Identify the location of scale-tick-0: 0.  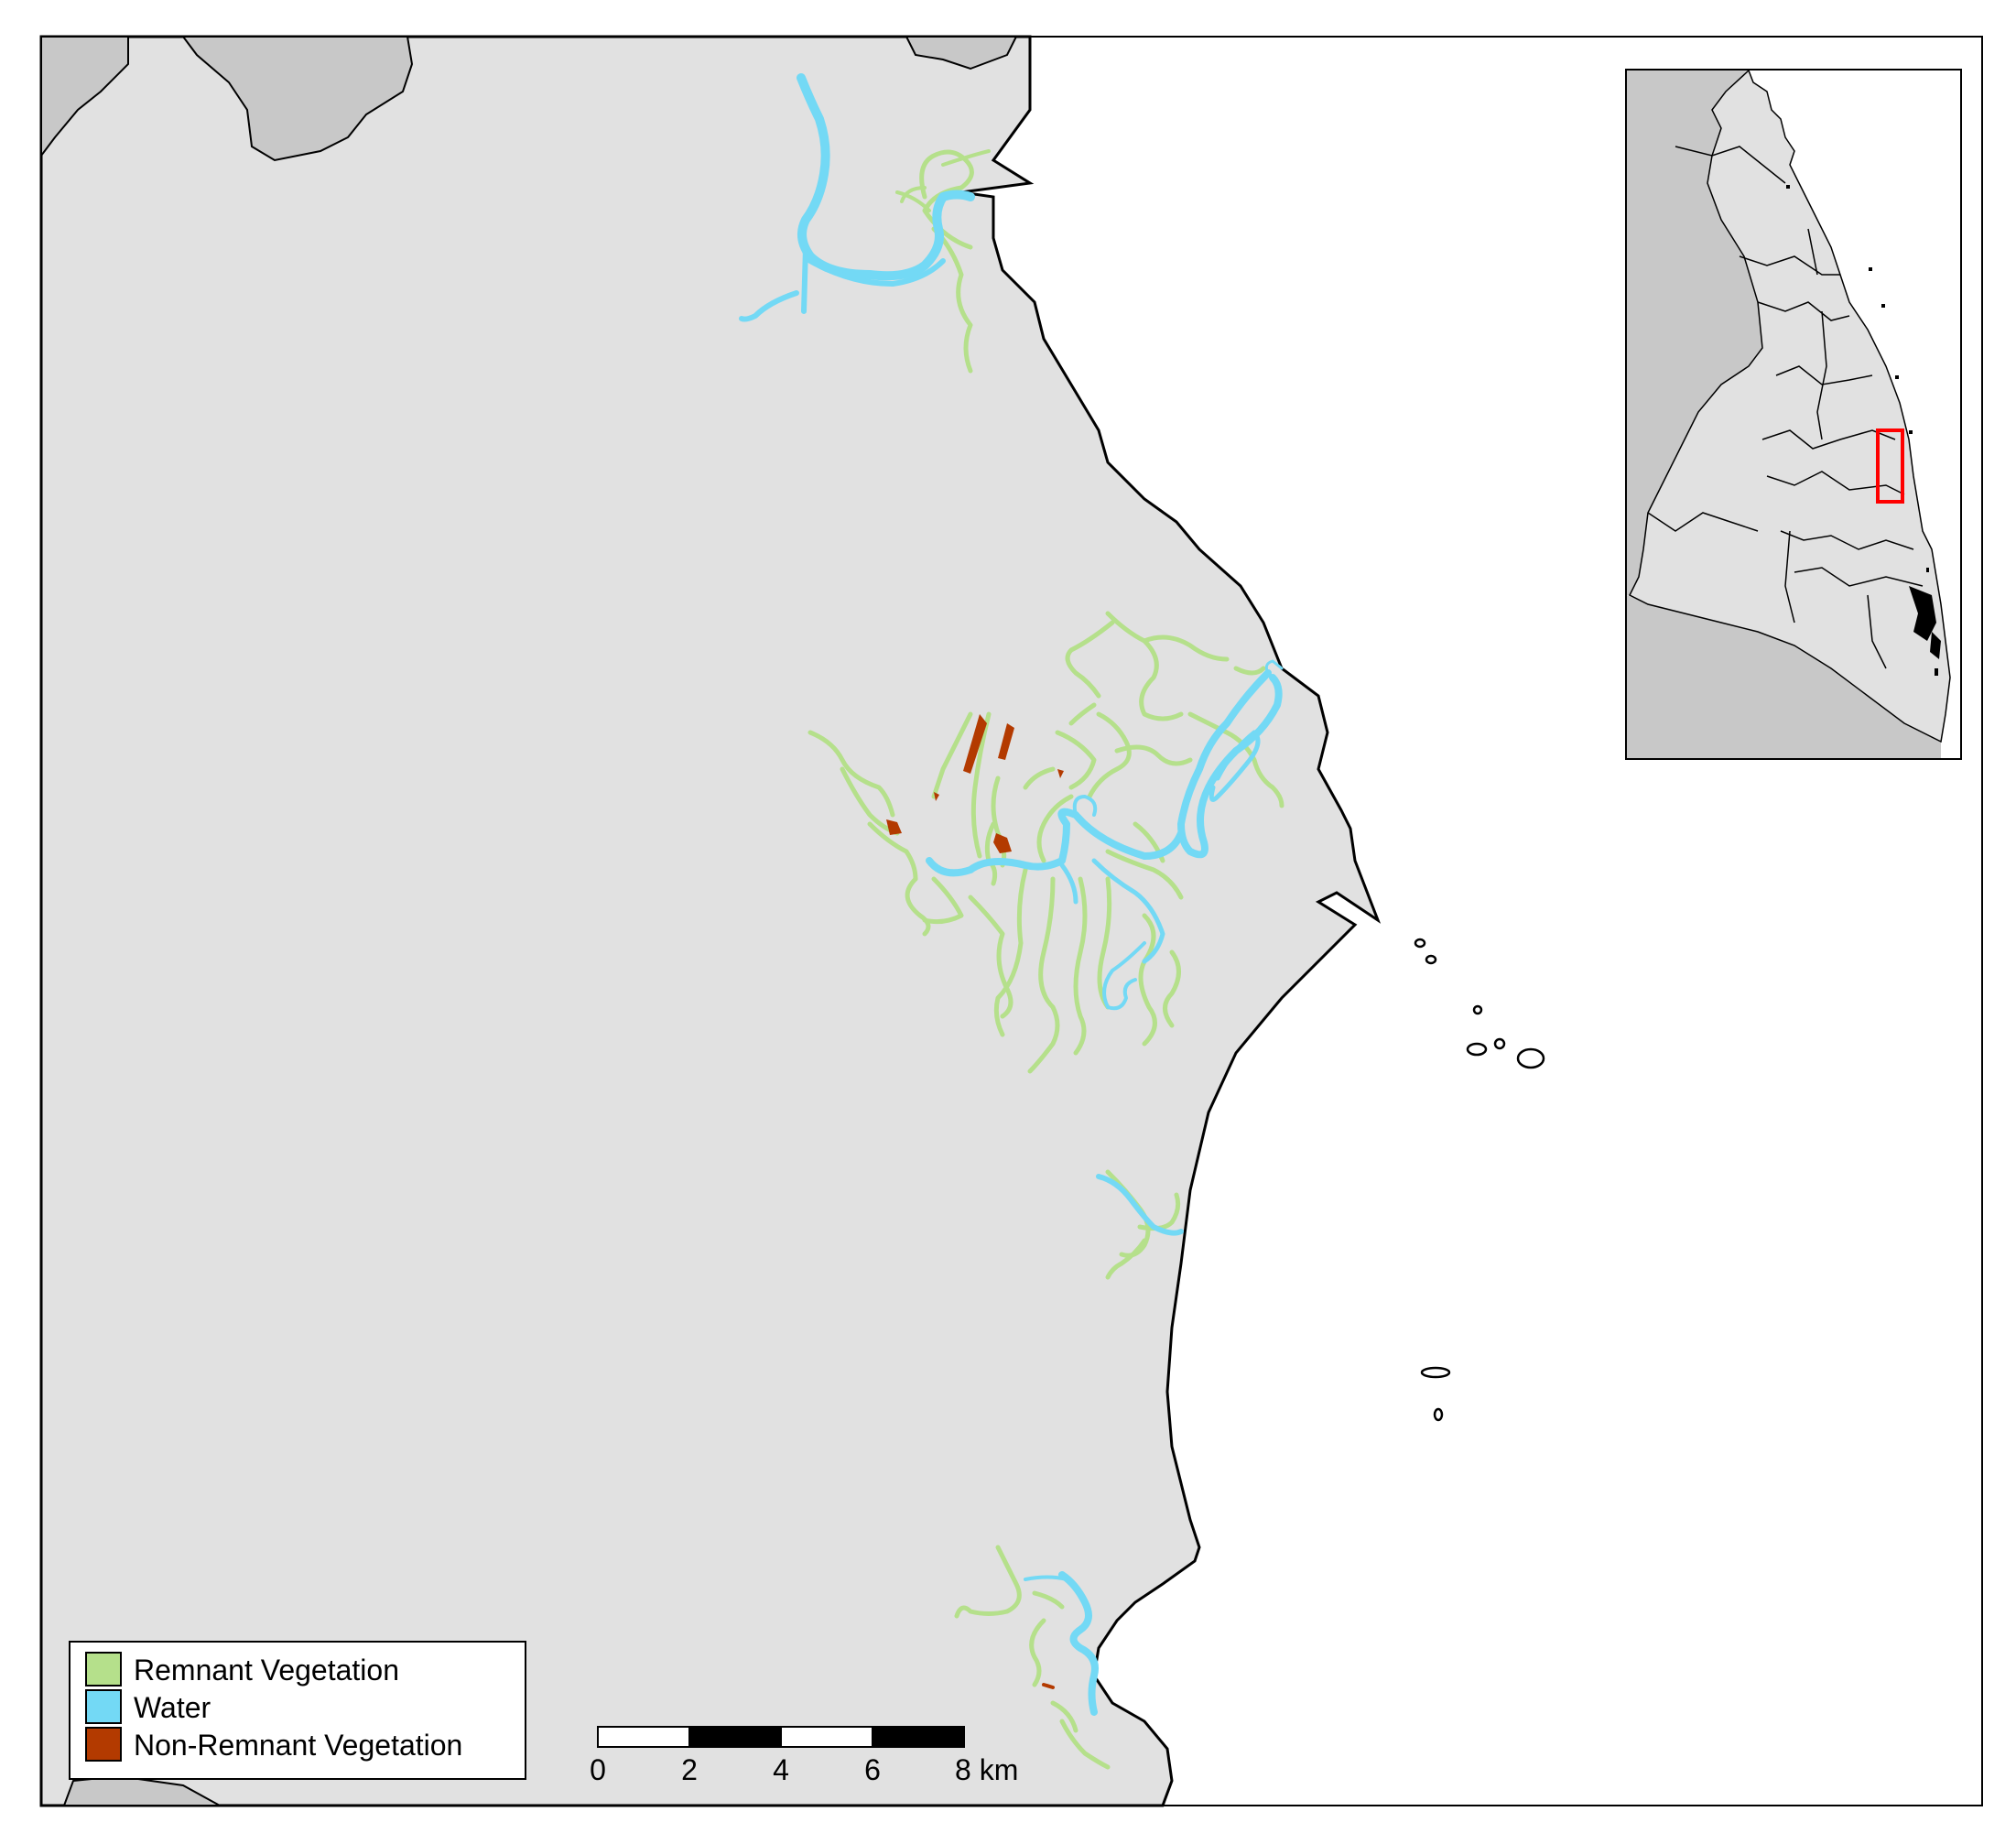
(598, 1770).